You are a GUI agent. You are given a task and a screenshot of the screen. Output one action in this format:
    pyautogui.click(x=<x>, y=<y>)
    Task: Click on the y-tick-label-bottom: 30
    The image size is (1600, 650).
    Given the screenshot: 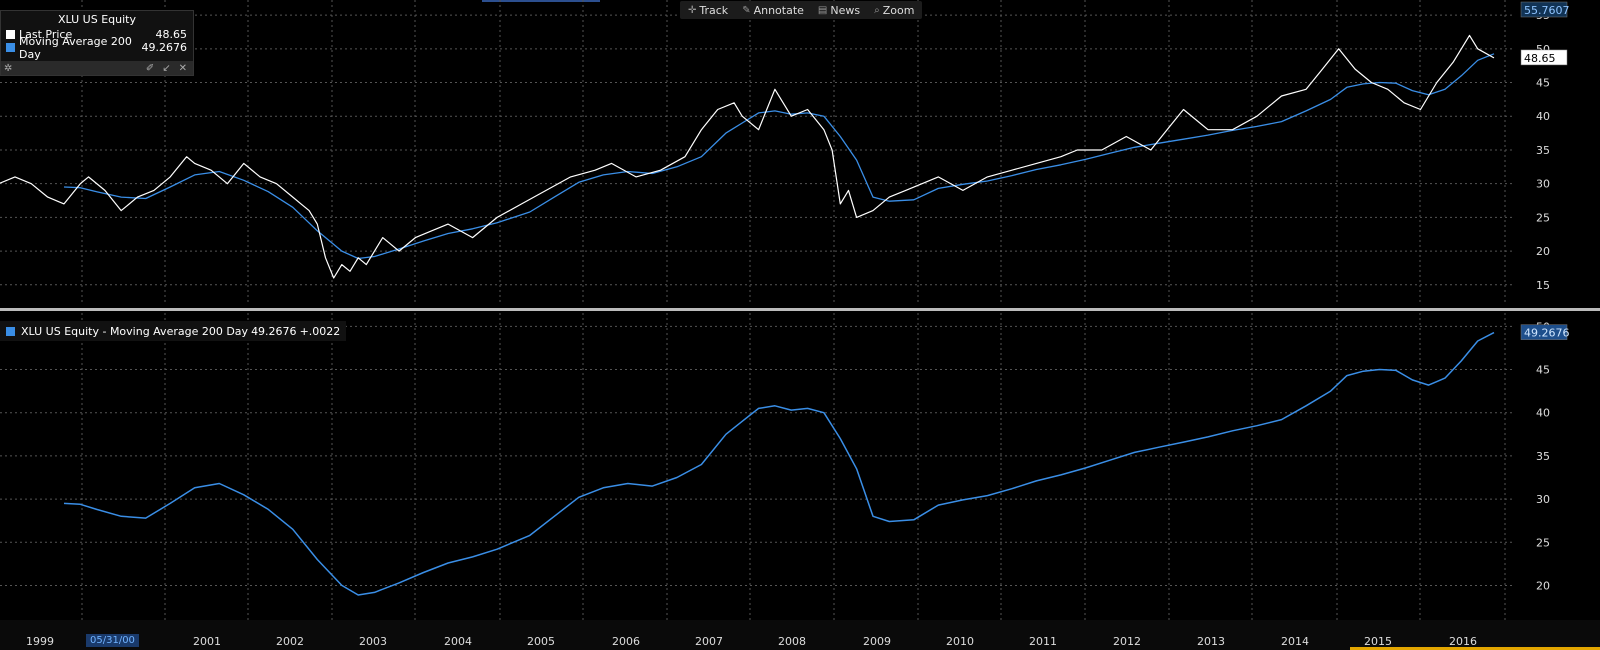 What is the action you would take?
    pyautogui.click(x=1543, y=499)
    